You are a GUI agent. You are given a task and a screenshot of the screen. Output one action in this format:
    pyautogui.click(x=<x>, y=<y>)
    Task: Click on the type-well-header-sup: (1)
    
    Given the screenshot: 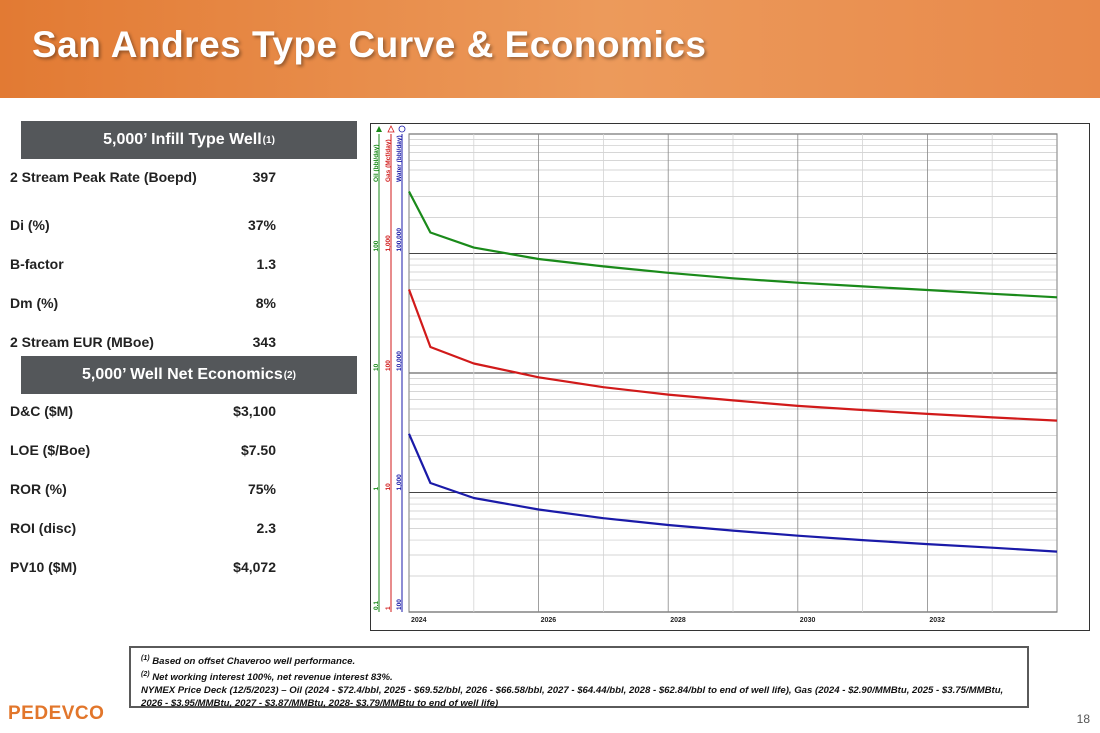 What is the action you would take?
    pyautogui.click(x=268, y=140)
    